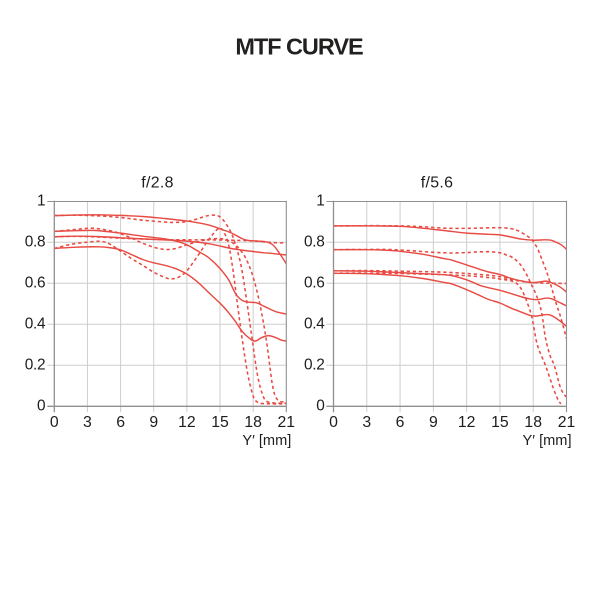 This screenshot has width=600, height=605. I want to click on svg-text: f/2.8, so click(157, 182).